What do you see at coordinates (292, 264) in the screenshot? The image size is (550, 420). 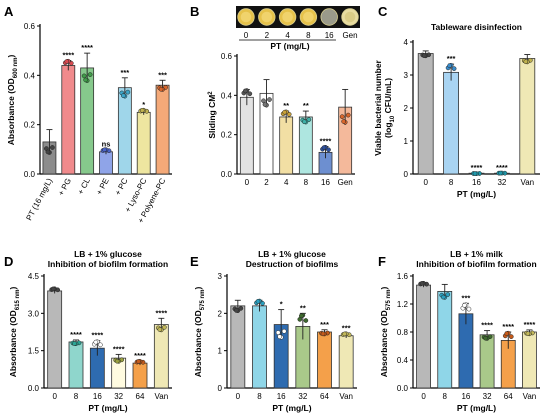 I see `chart-subtitle: Destruction of biofilms` at bounding box center [292, 264].